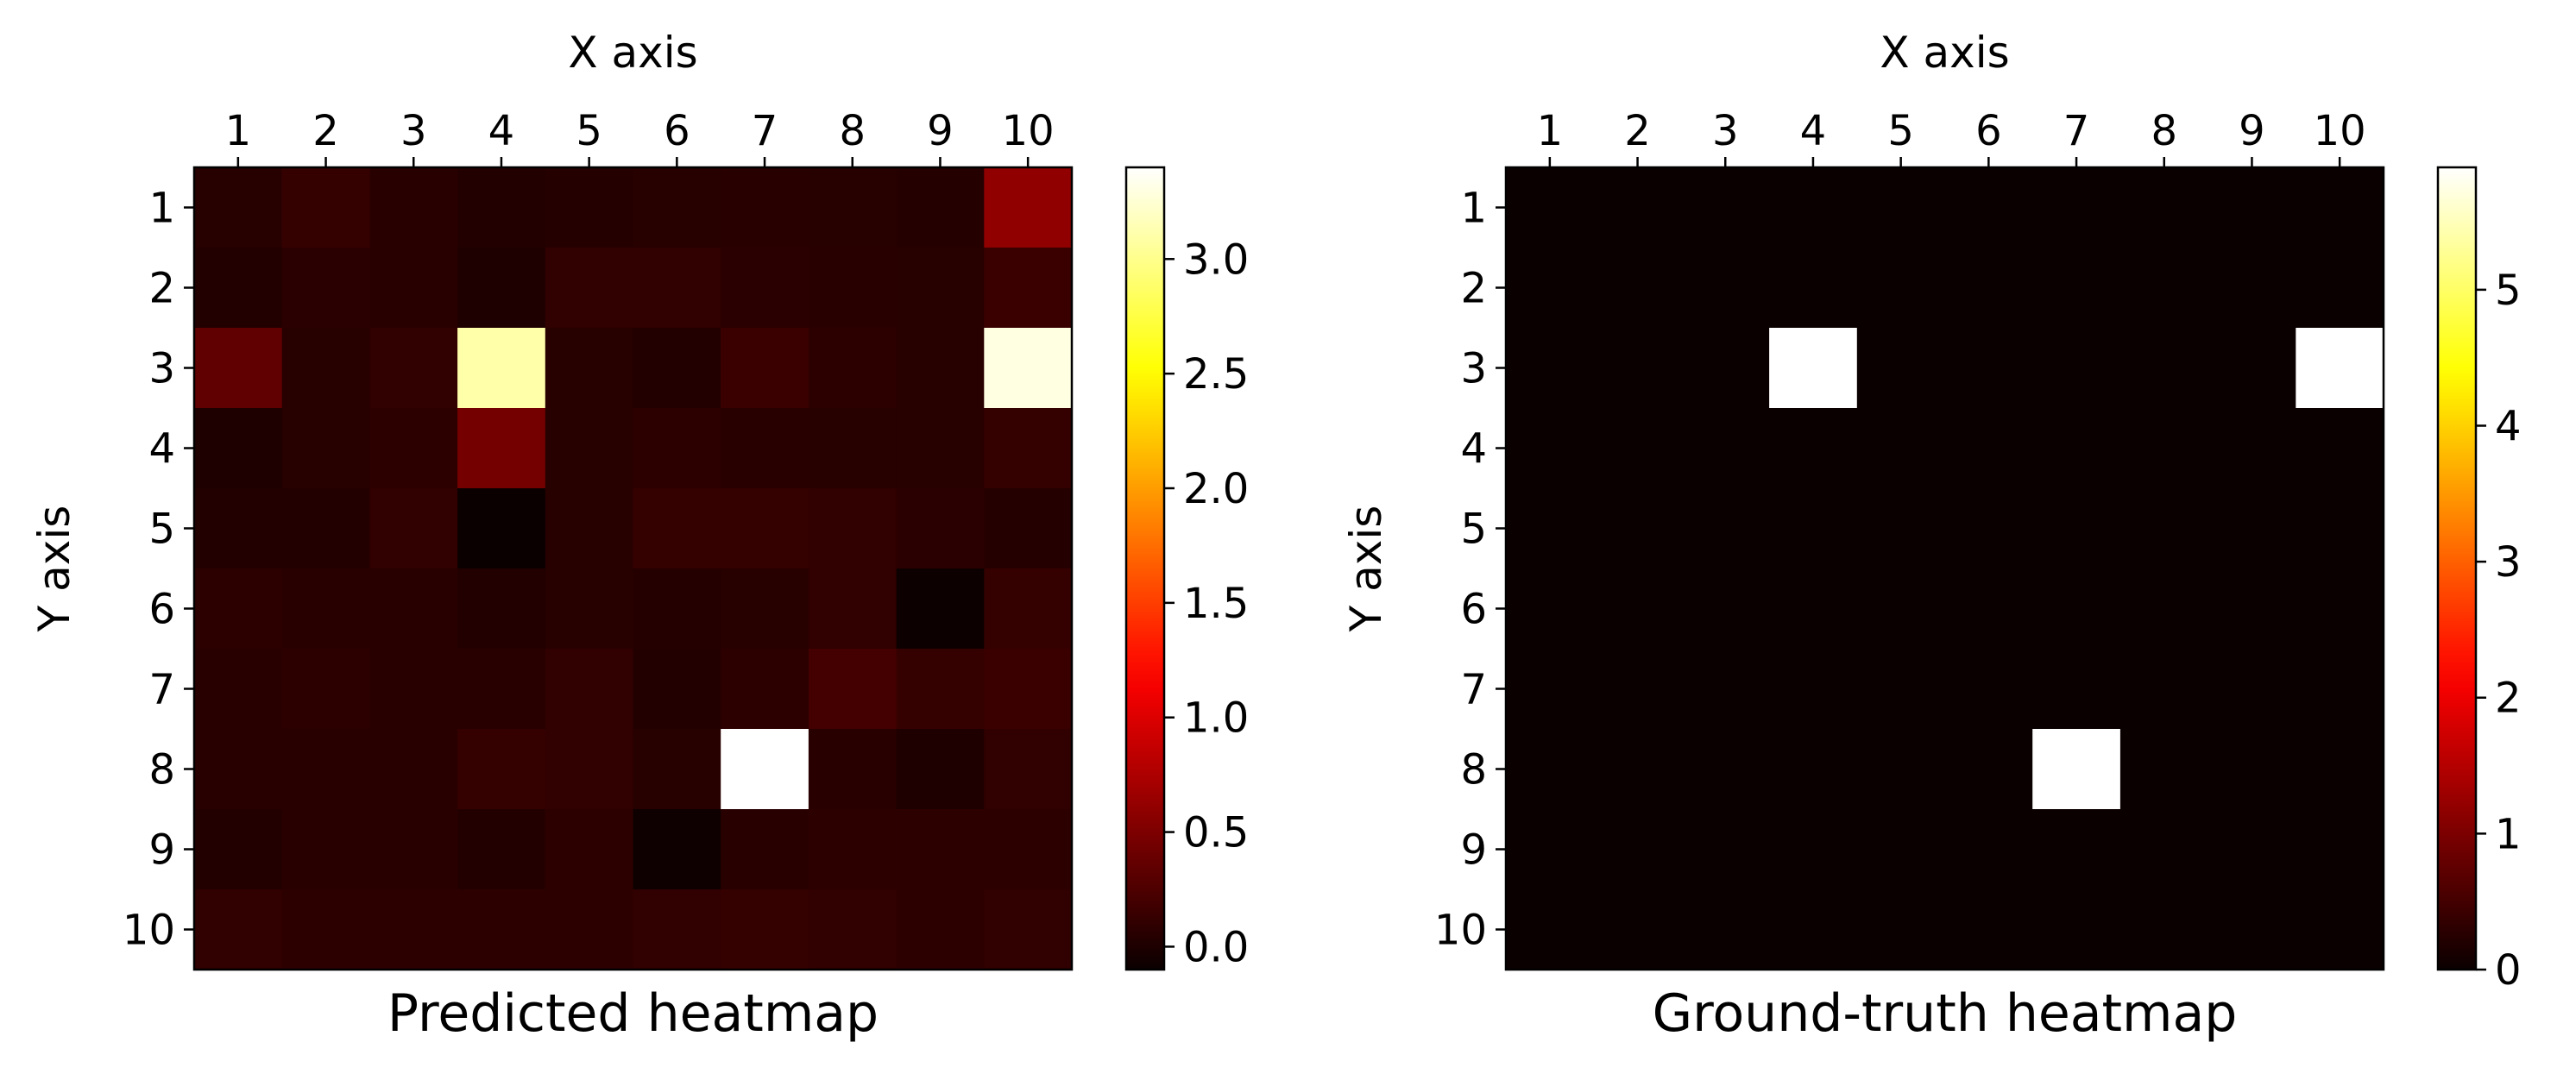 The image size is (2576, 1080). I want to click on heatmap-cell-r8-c9, so click(941, 769).